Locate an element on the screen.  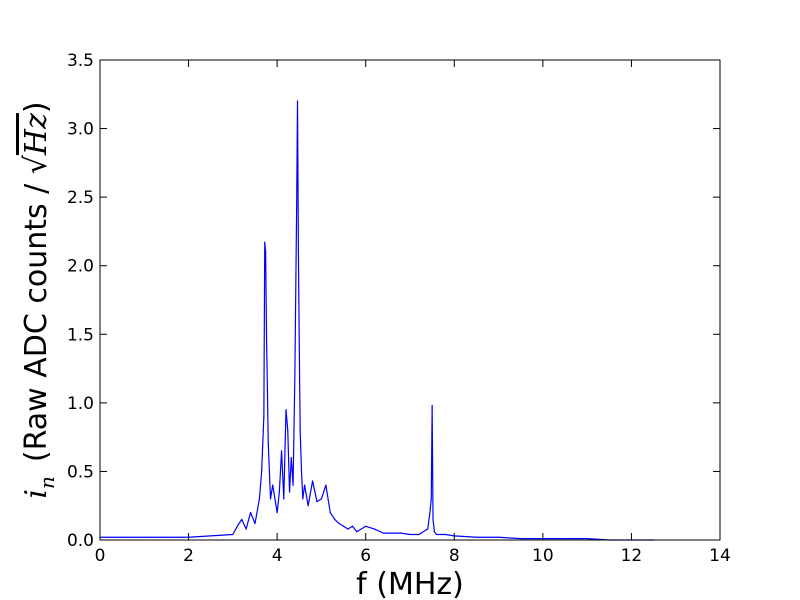
x-tick-label: 10 is located at coordinates (543, 556).